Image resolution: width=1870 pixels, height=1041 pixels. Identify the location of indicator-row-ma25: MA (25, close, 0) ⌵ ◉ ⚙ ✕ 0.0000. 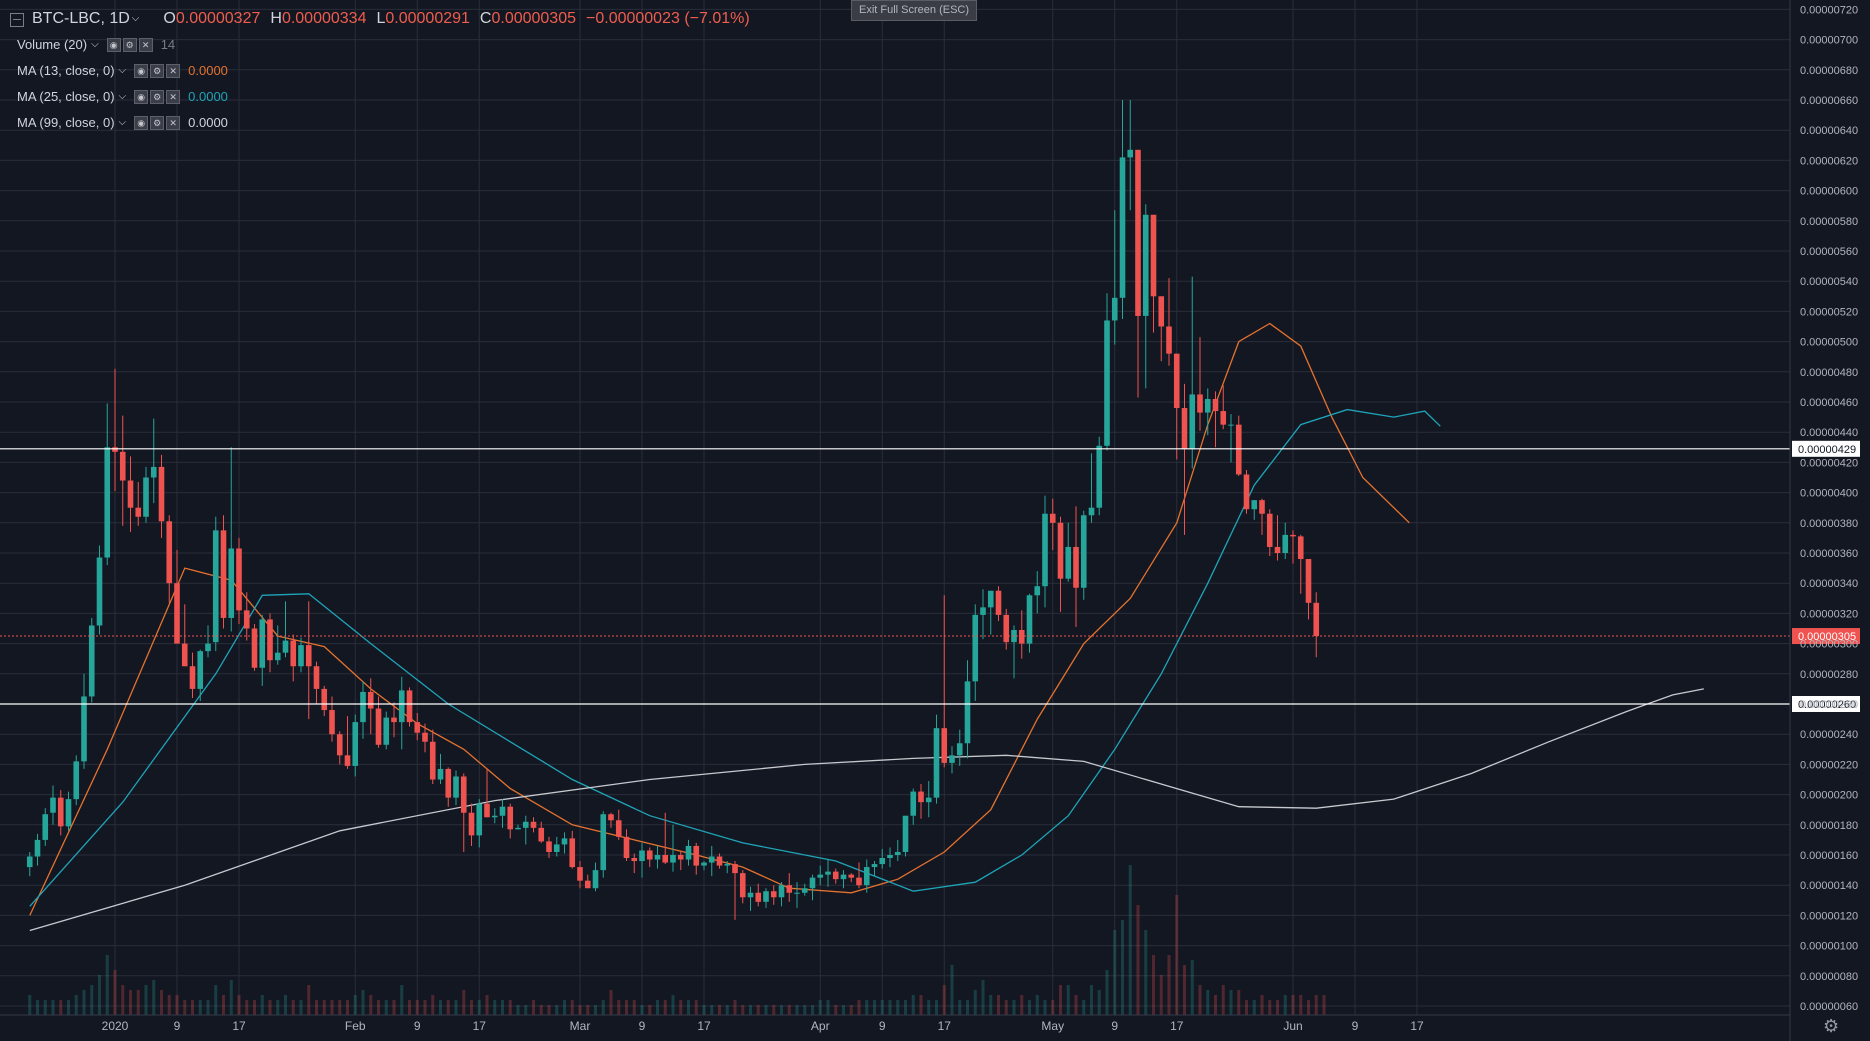
(379, 97).